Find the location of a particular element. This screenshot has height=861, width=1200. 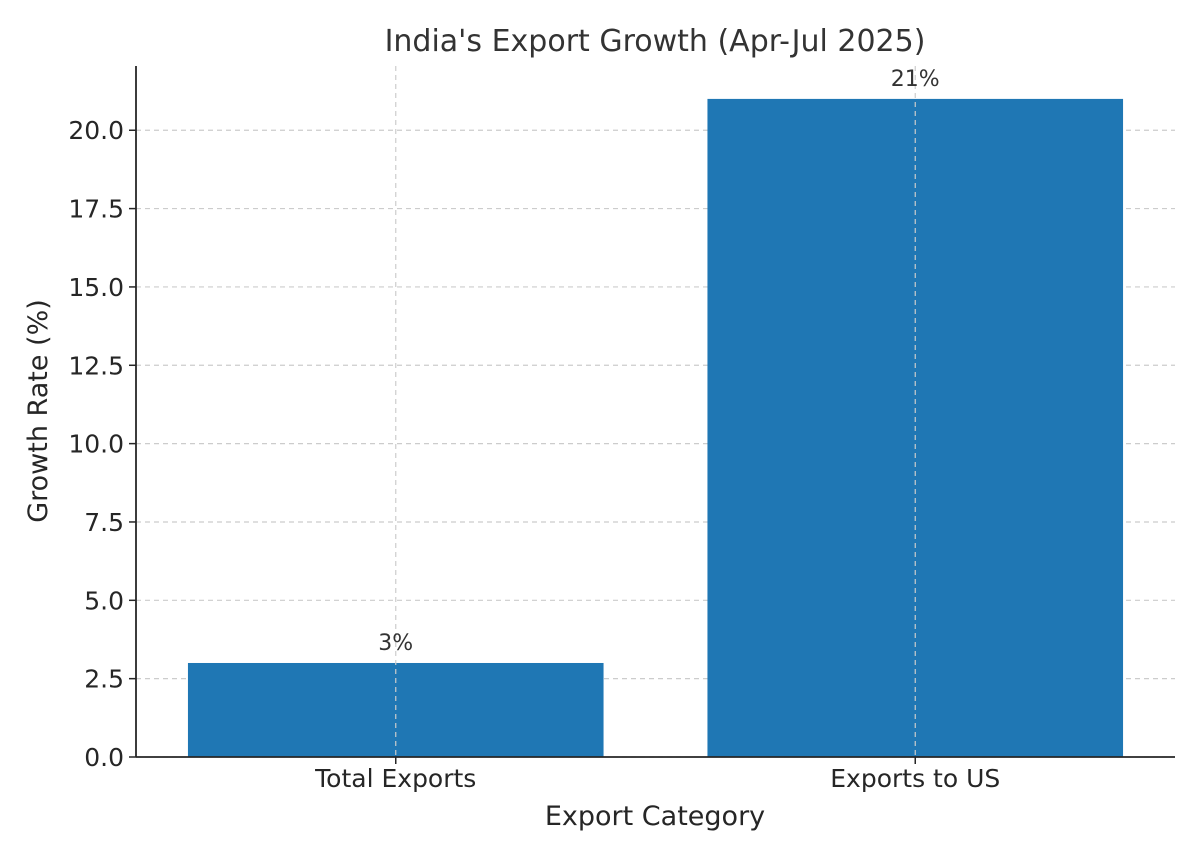

y-tick-label: 2.5 is located at coordinates (104, 679).